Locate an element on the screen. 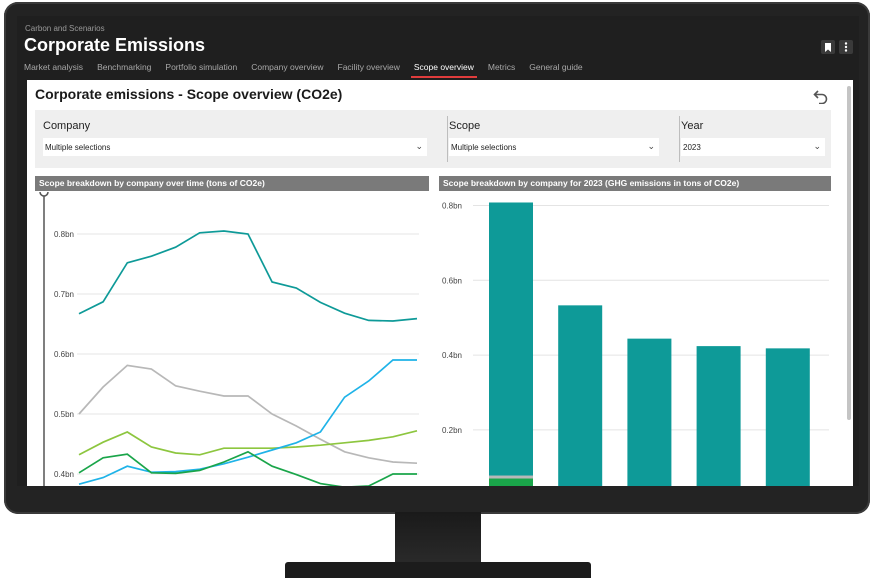  company-filter: Company Multiple selections ⌄ is located at coordinates (238, 139).